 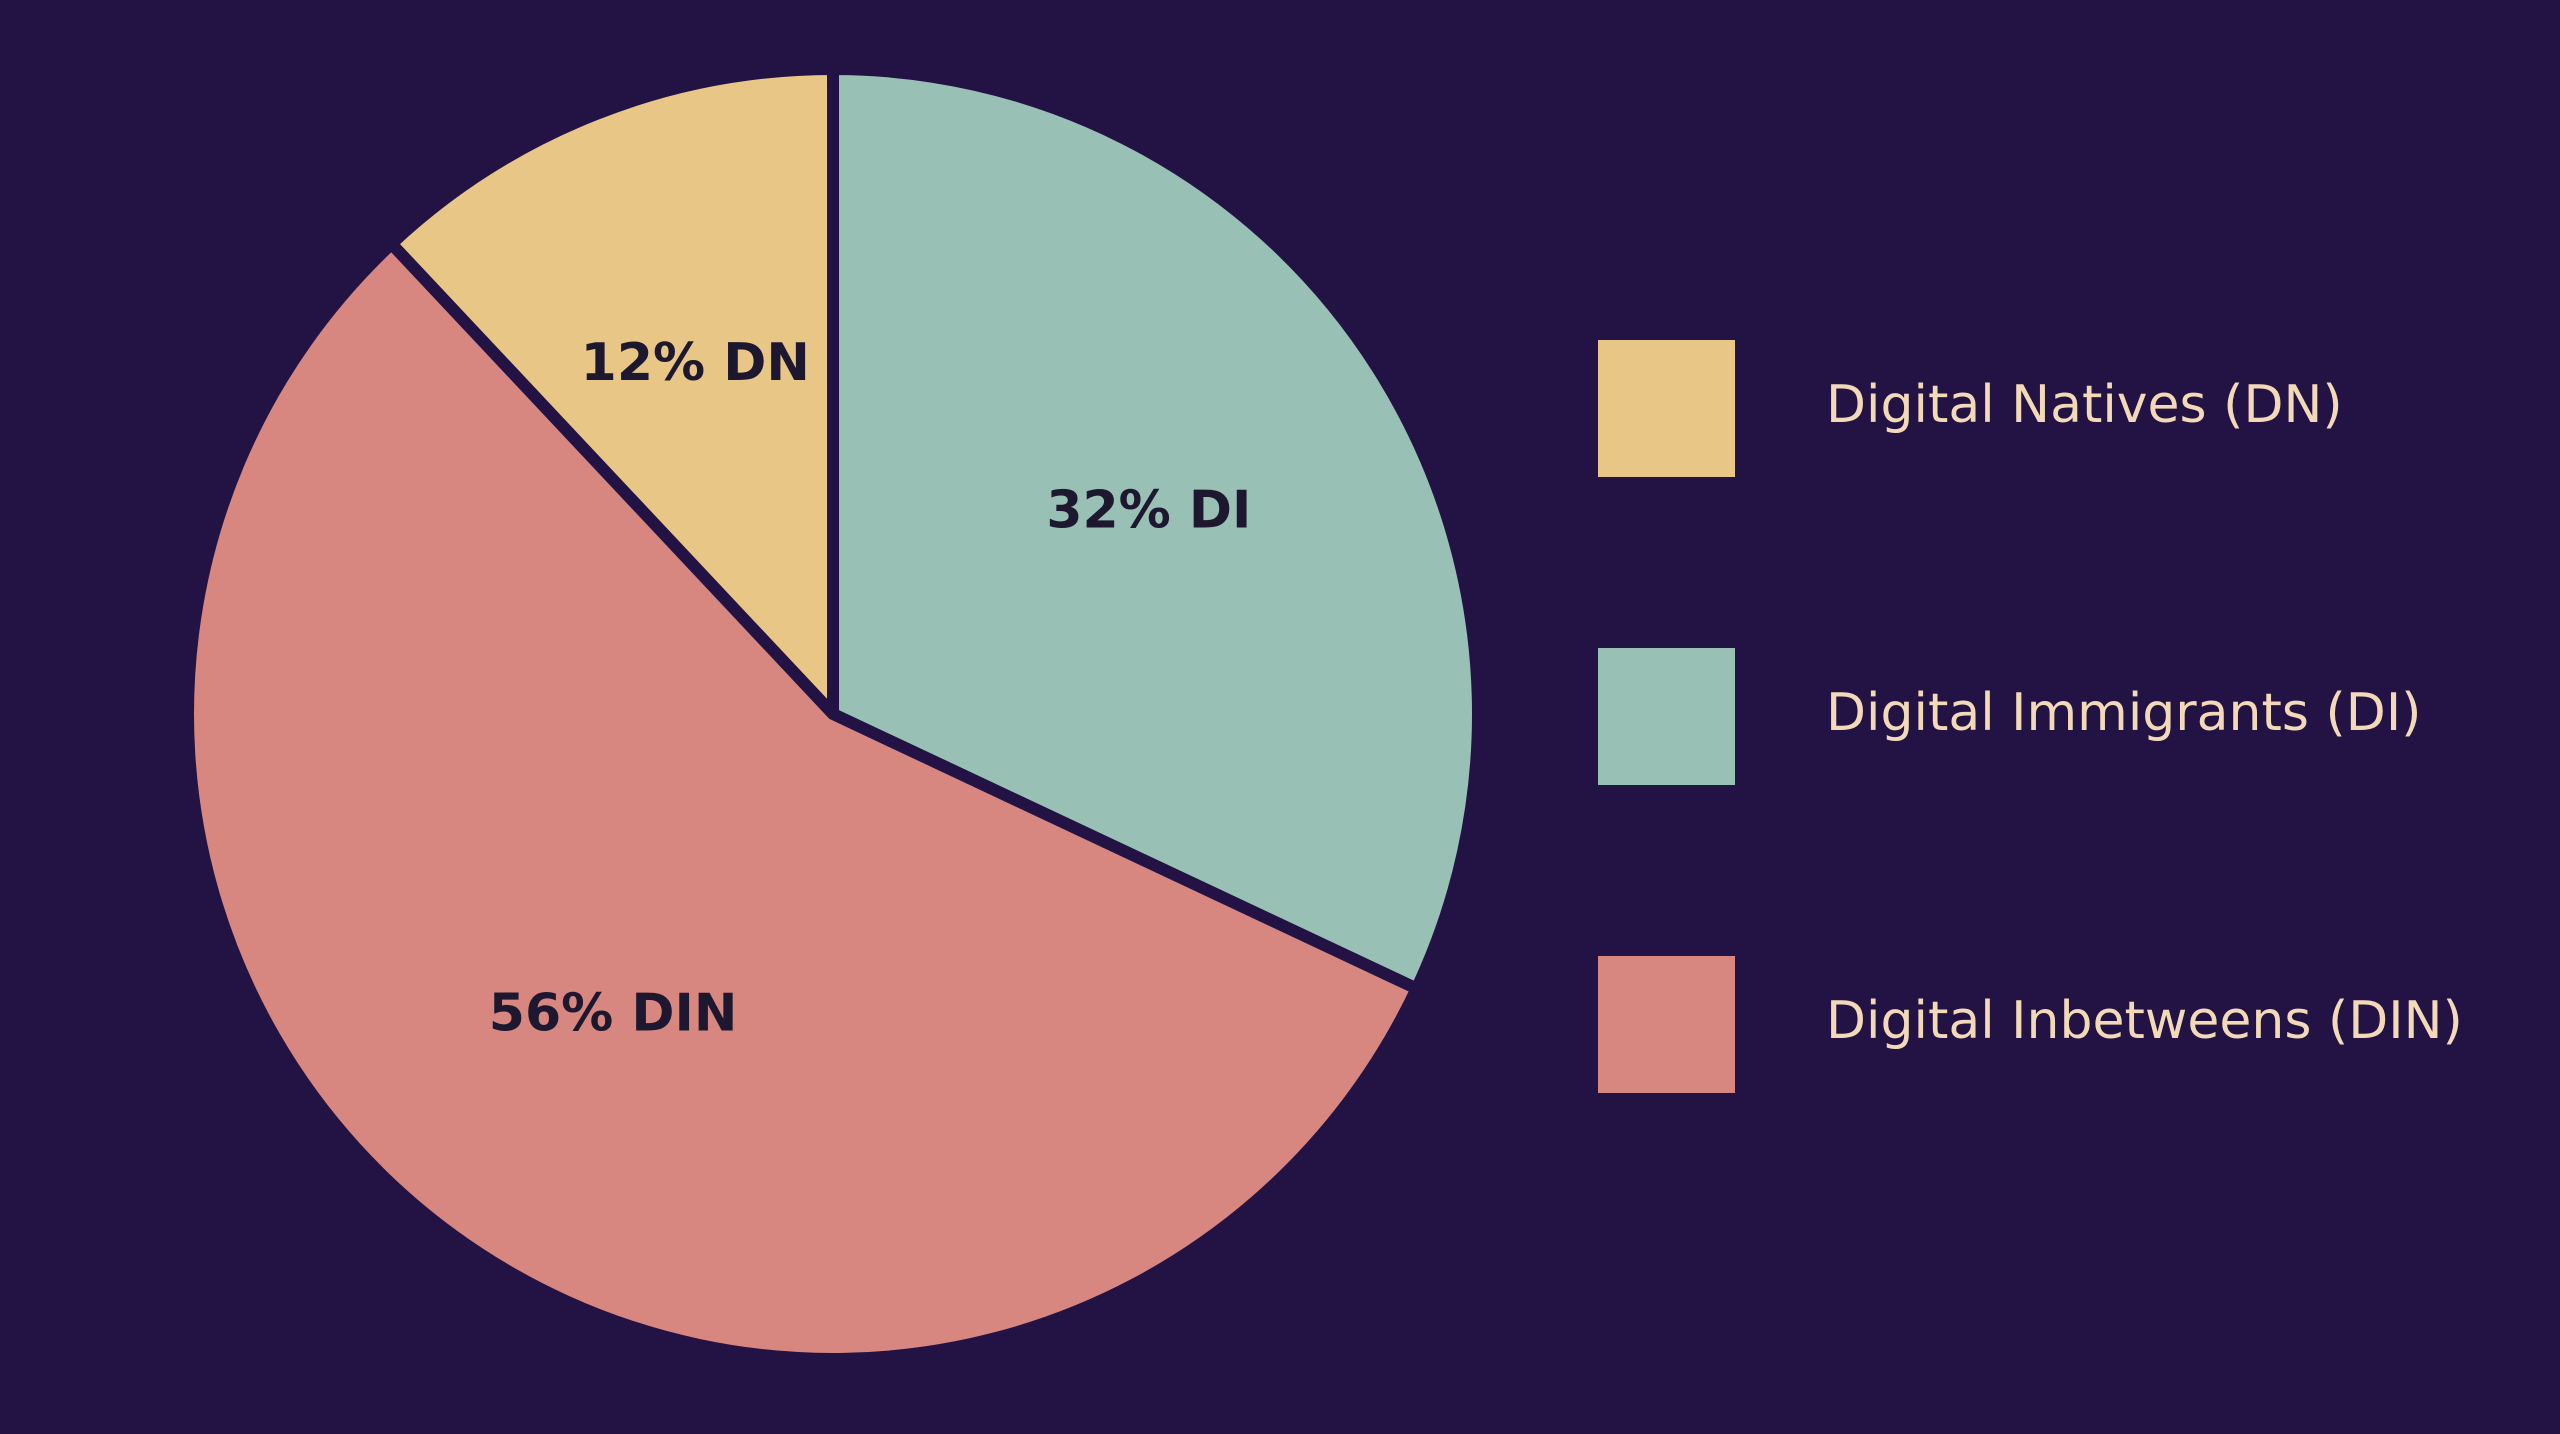 I want to click on value-label: 56% DIN, so click(x=613, y=1014).